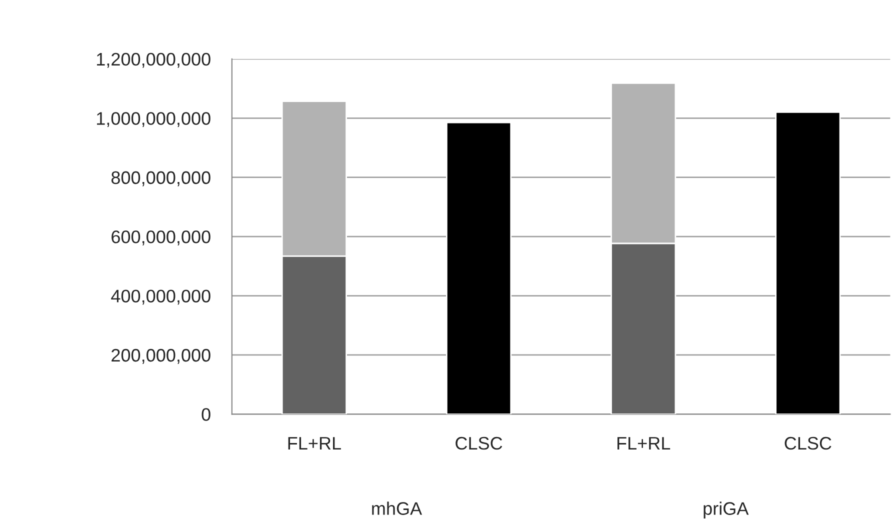  I want to click on y-tick-label: 800,000,000, so click(160, 178).